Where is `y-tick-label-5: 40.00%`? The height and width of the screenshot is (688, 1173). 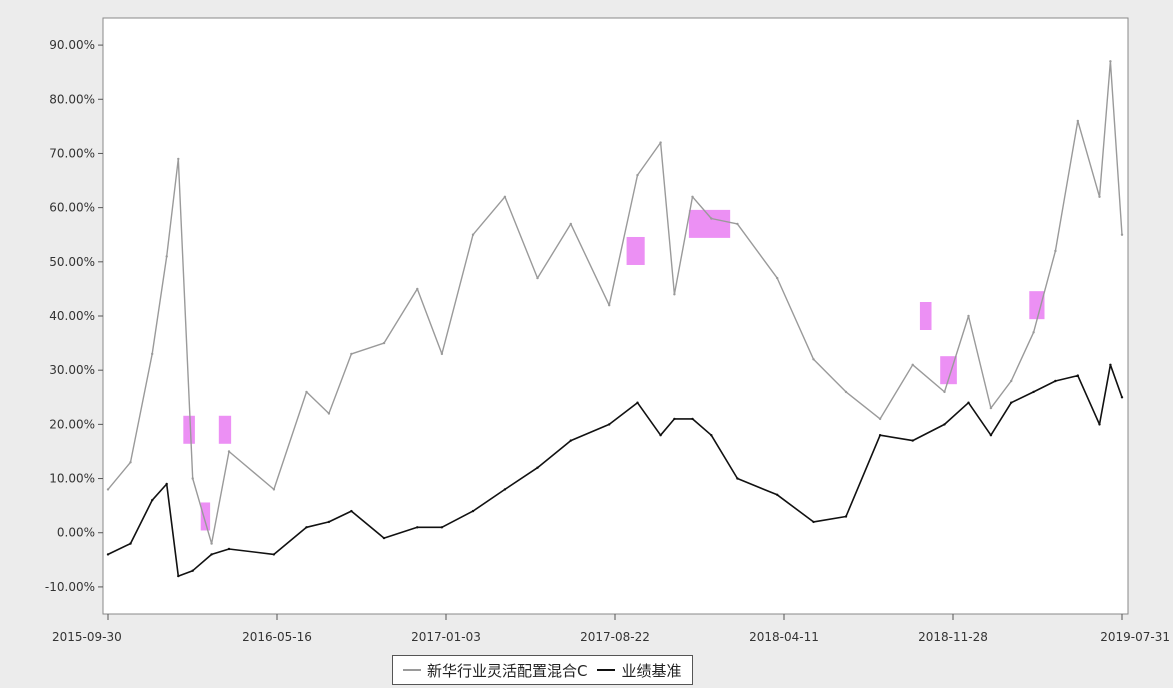 y-tick-label-5: 40.00% is located at coordinates (72, 316).